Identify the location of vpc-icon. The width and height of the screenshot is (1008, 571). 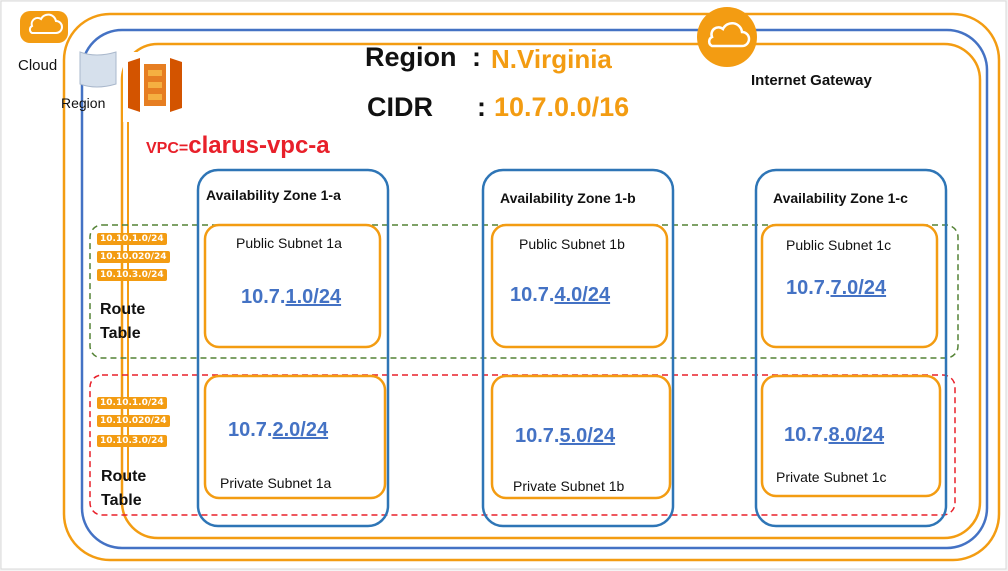
(155, 87).